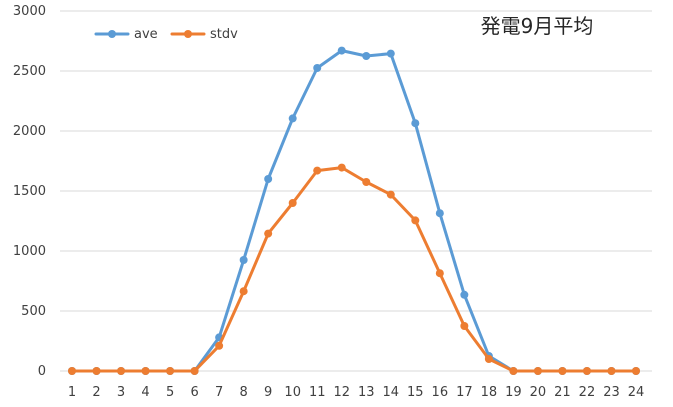  What do you see at coordinates (317, 392) in the screenshot?
I see `x-tick-label: 11` at bounding box center [317, 392].